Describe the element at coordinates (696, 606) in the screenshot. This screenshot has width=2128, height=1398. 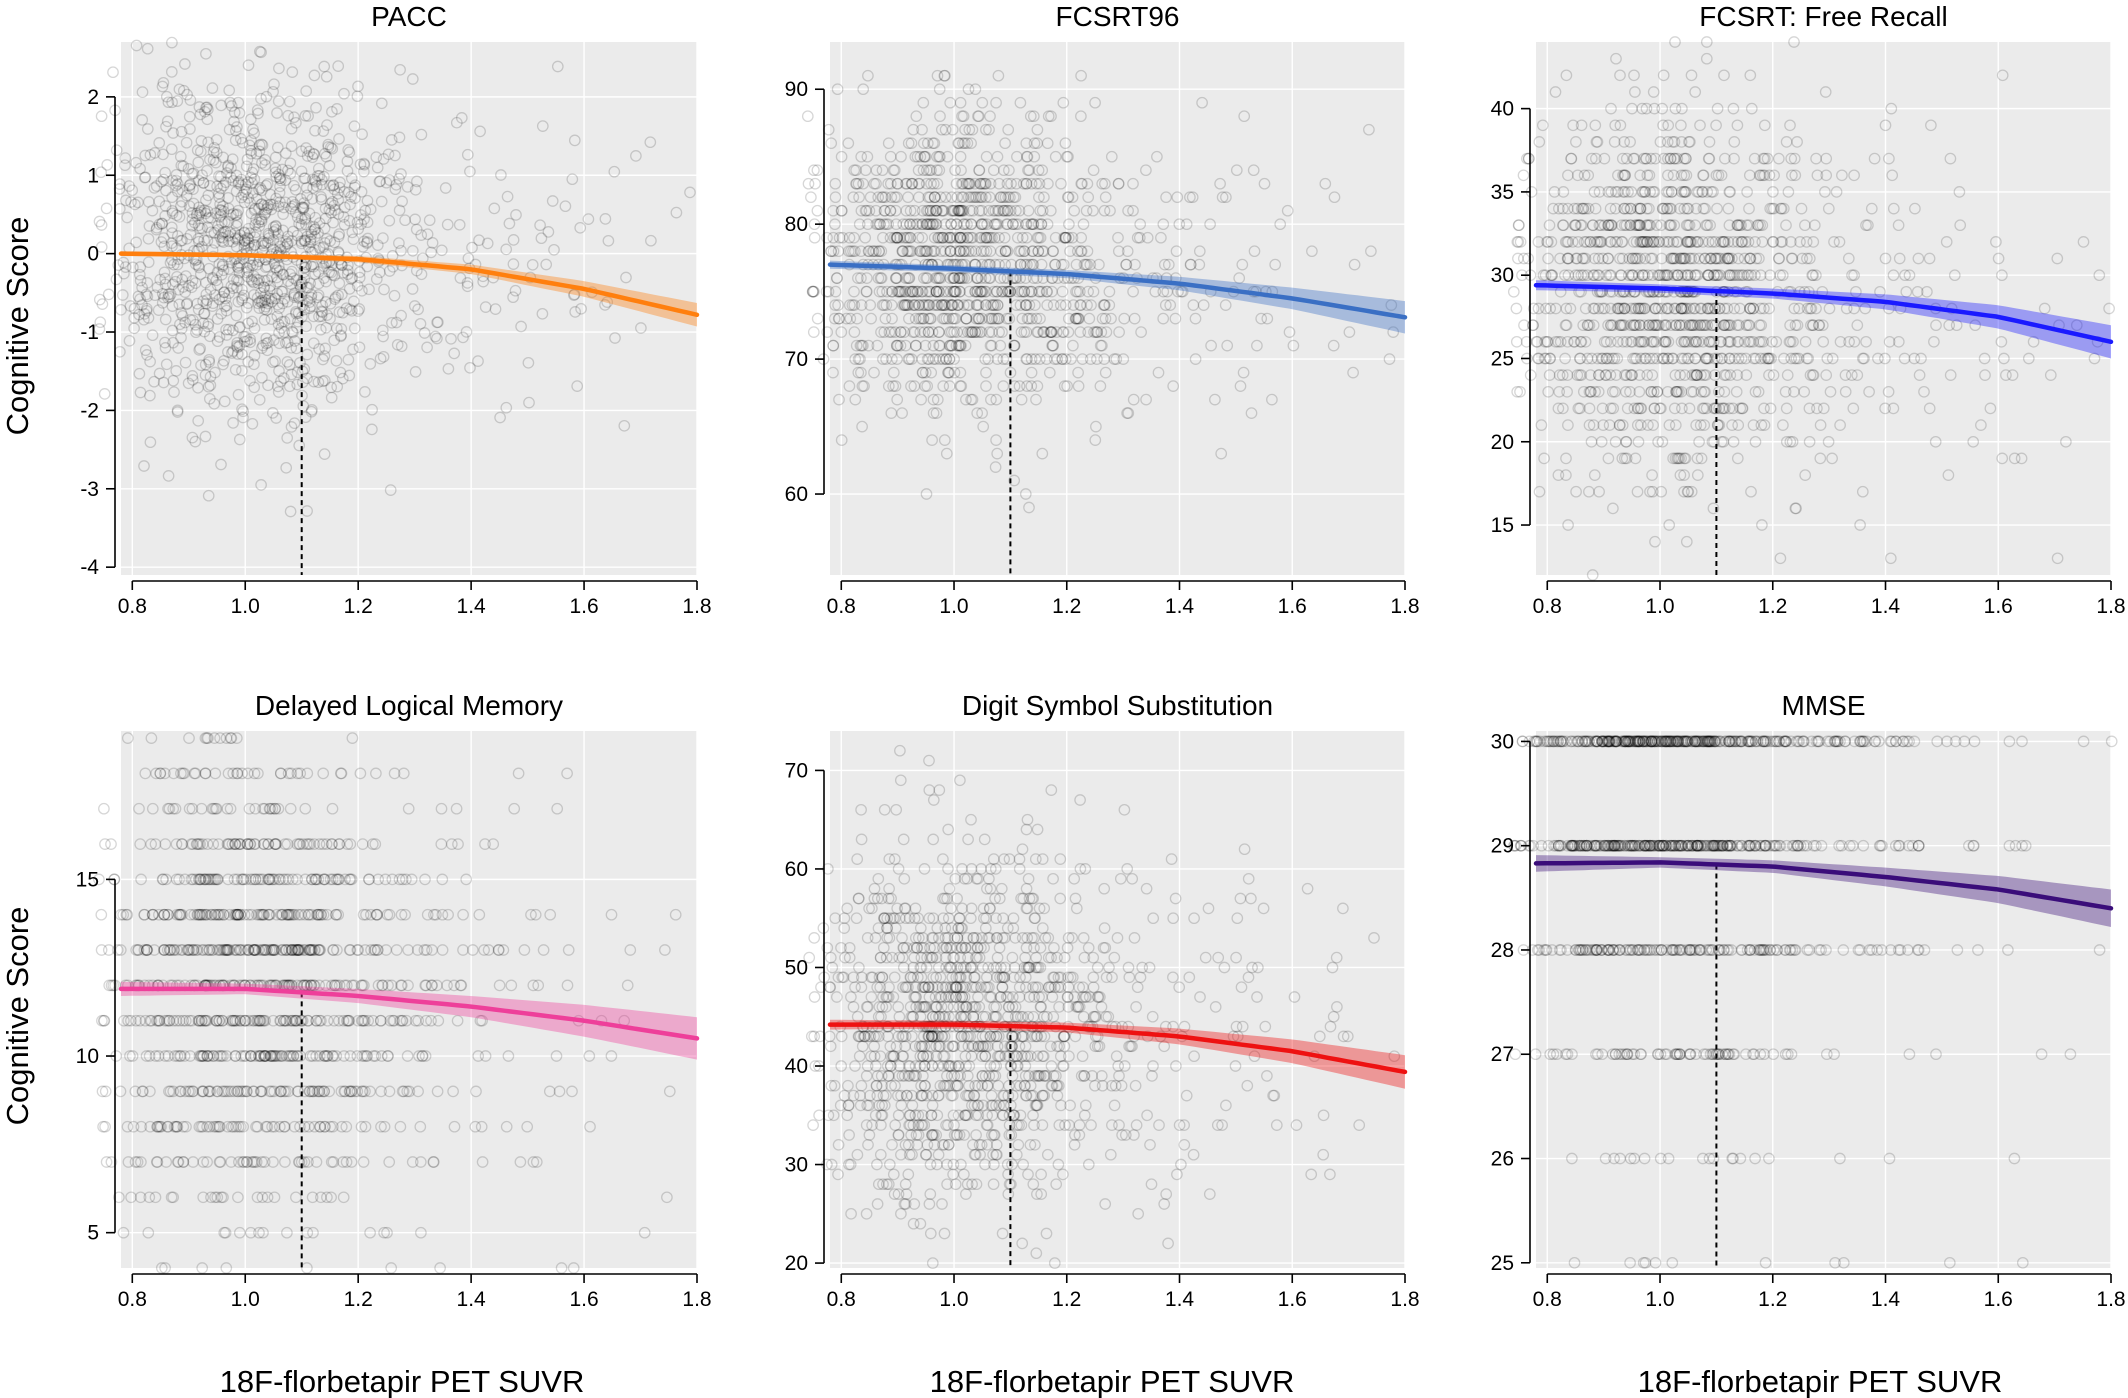
I see `x-tick-label: 1.8` at that location.